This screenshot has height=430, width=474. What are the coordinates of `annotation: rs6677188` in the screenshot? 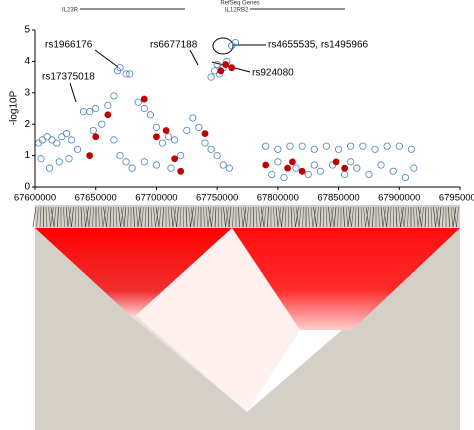 It's located at (174, 45).